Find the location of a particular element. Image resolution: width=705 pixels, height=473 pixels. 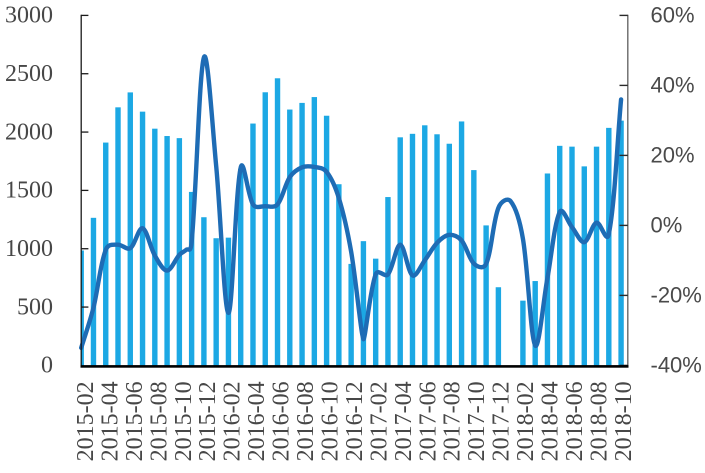

svg-text: 2017-02 is located at coordinates (379, 421).